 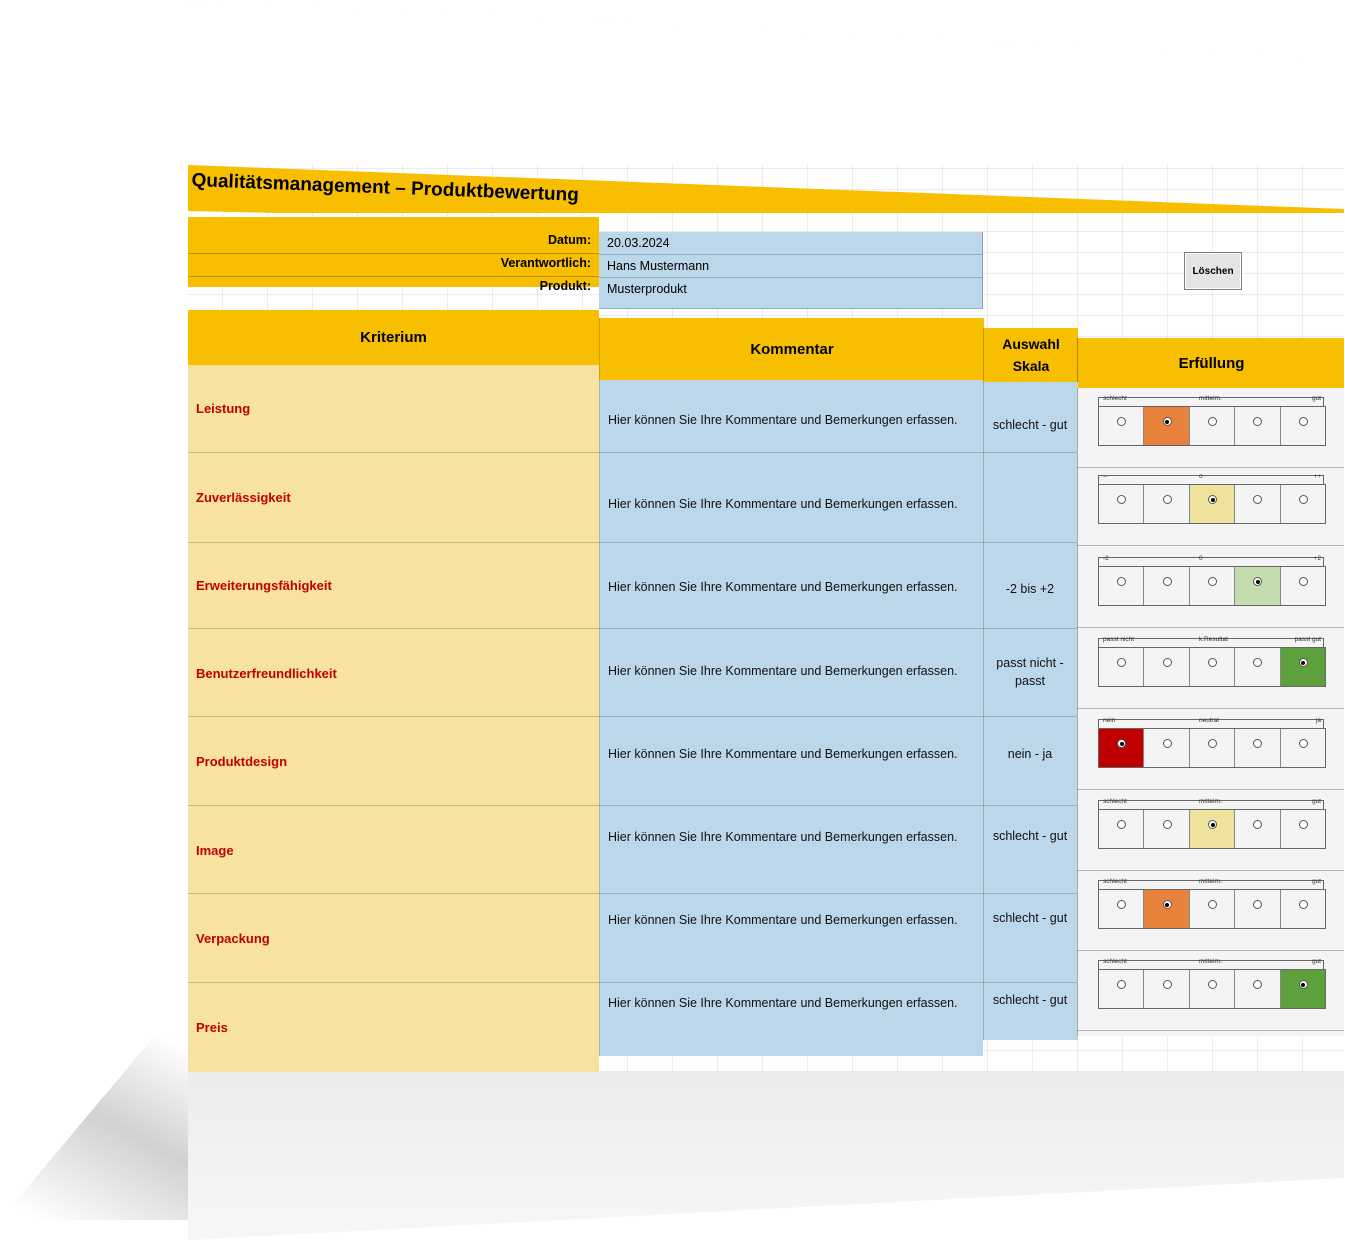 What do you see at coordinates (1213, 271) in the screenshot?
I see `clear-button: Löschen` at bounding box center [1213, 271].